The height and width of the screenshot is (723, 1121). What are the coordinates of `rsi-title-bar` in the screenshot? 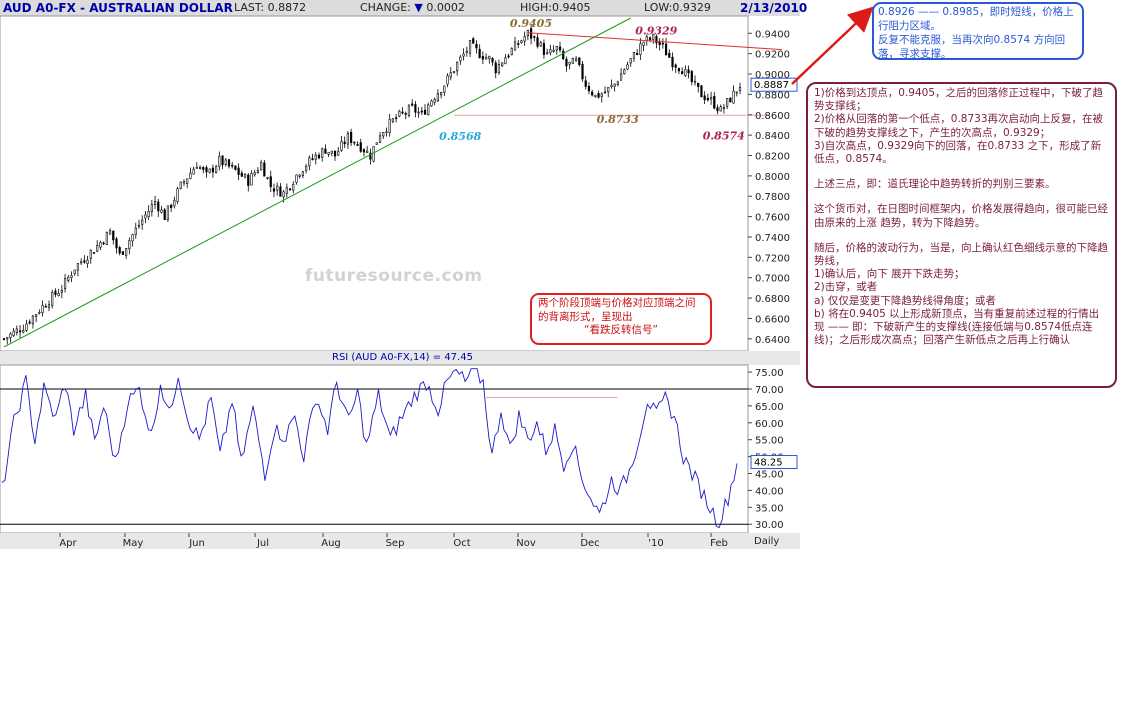 It's located at (400, 358).